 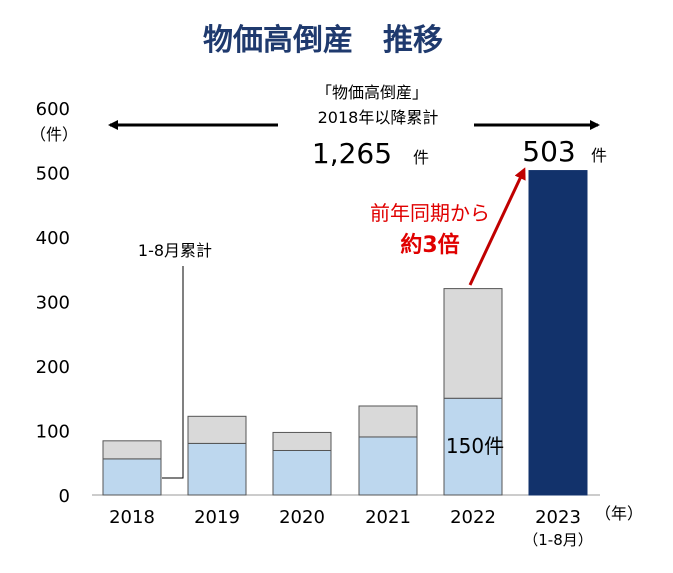 What do you see at coordinates (132, 450) in the screenshot?
I see `bar-rest-of-year-2018` at bounding box center [132, 450].